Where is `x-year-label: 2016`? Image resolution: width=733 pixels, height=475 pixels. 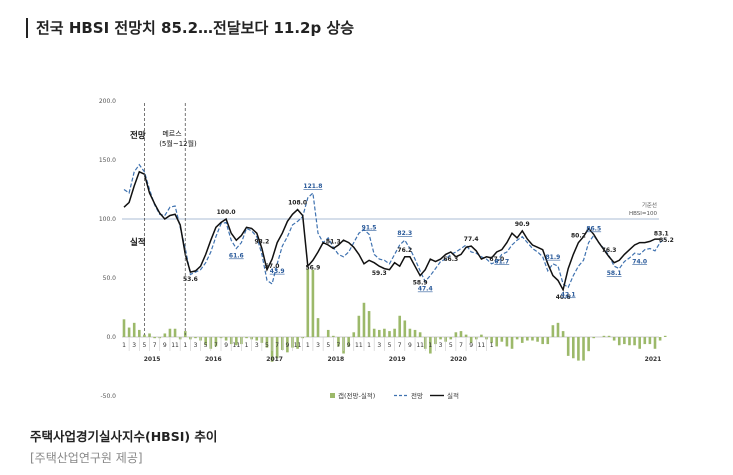 x-year-label: 2016 is located at coordinates (213, 359).